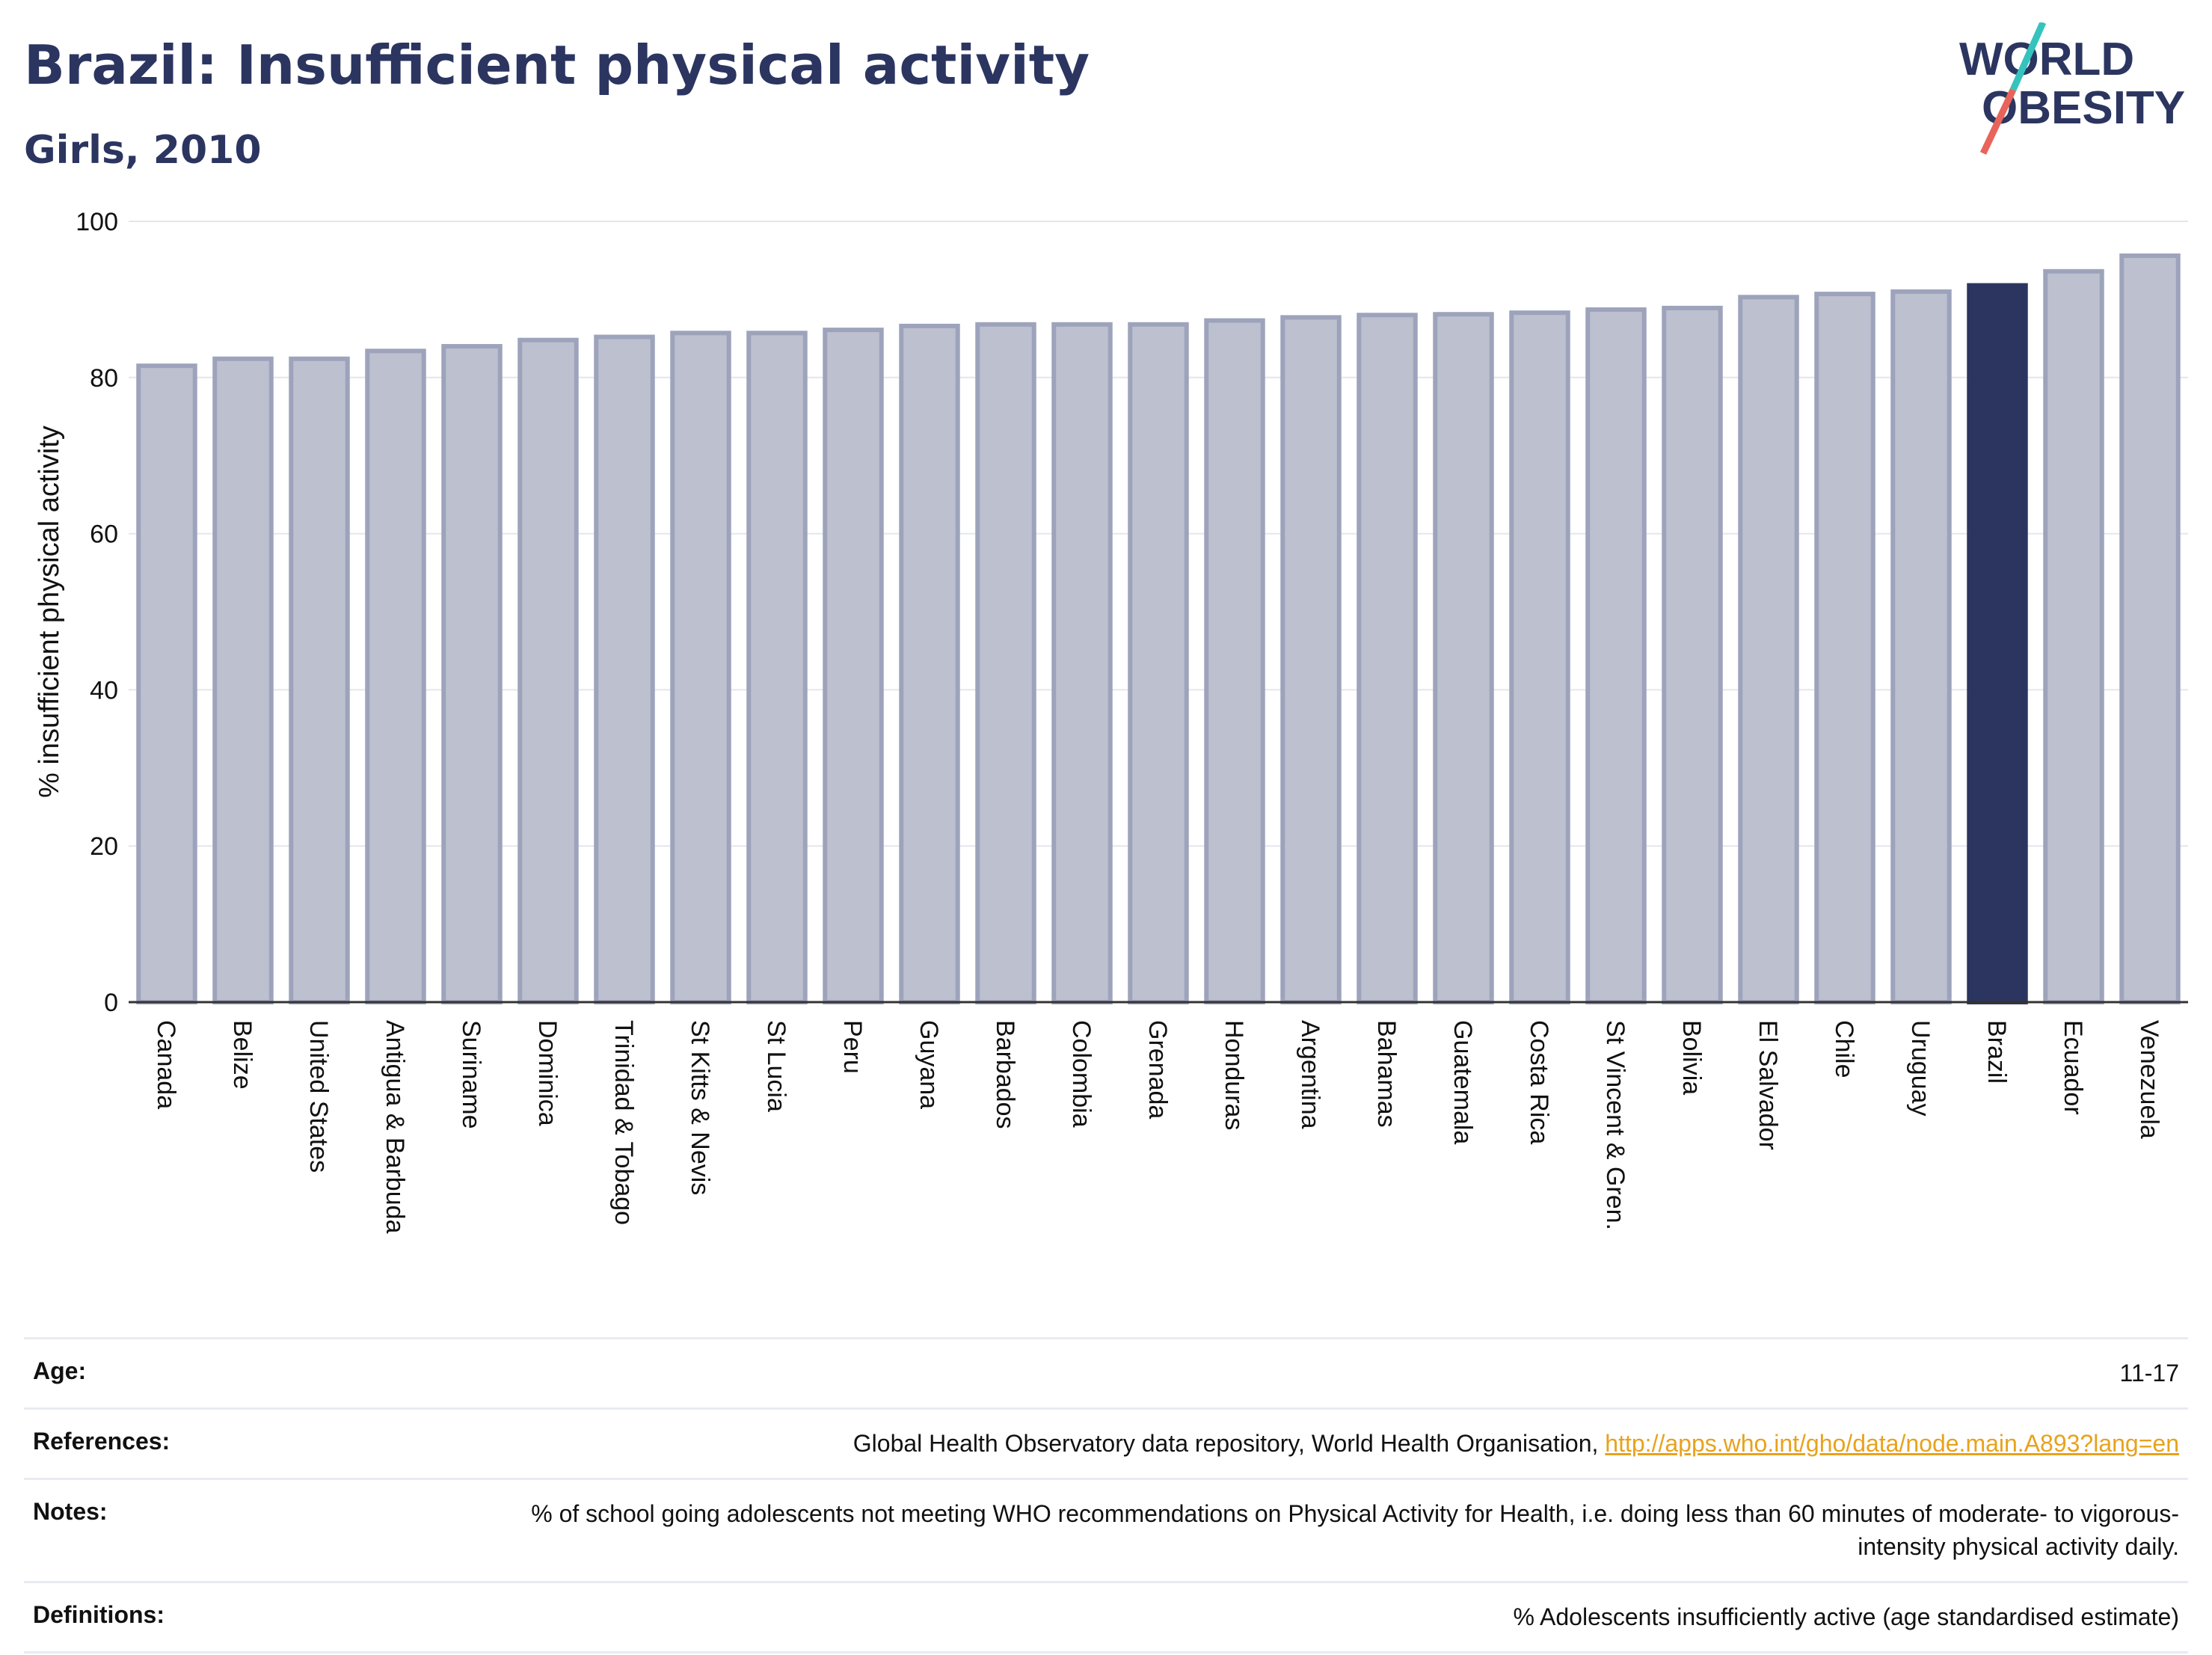 The height and width of the screenshot is (1655, 2212). I want to click on y-tick-label: 60, so click(104, 535).